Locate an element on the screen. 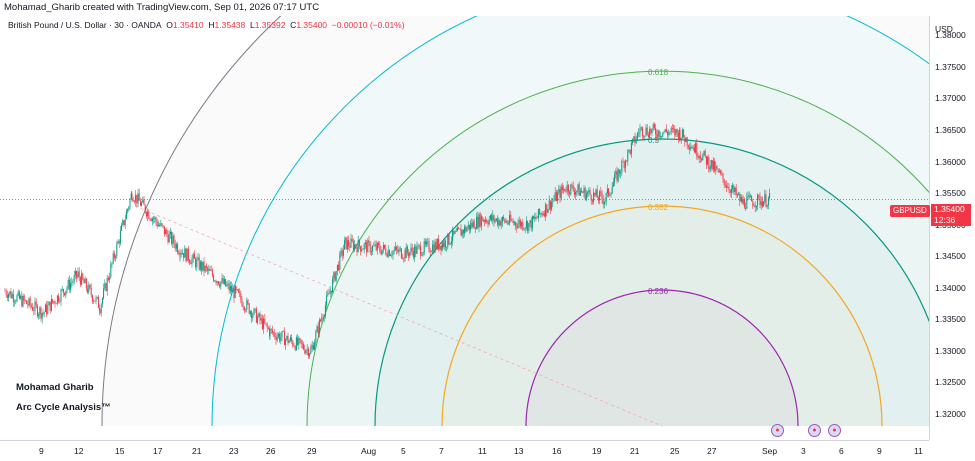 The height and width of the screenshot is (461, 975). fib-level-label: 0.5 is located at coordinates (654, 140).